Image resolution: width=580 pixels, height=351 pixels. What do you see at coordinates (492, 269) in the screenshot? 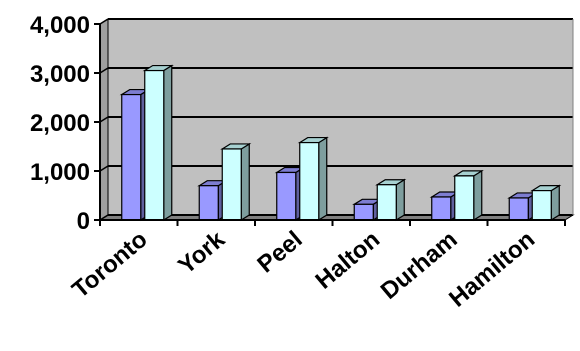
I see `x-tick-label: Hamilton` at bounding box center [492, 269].